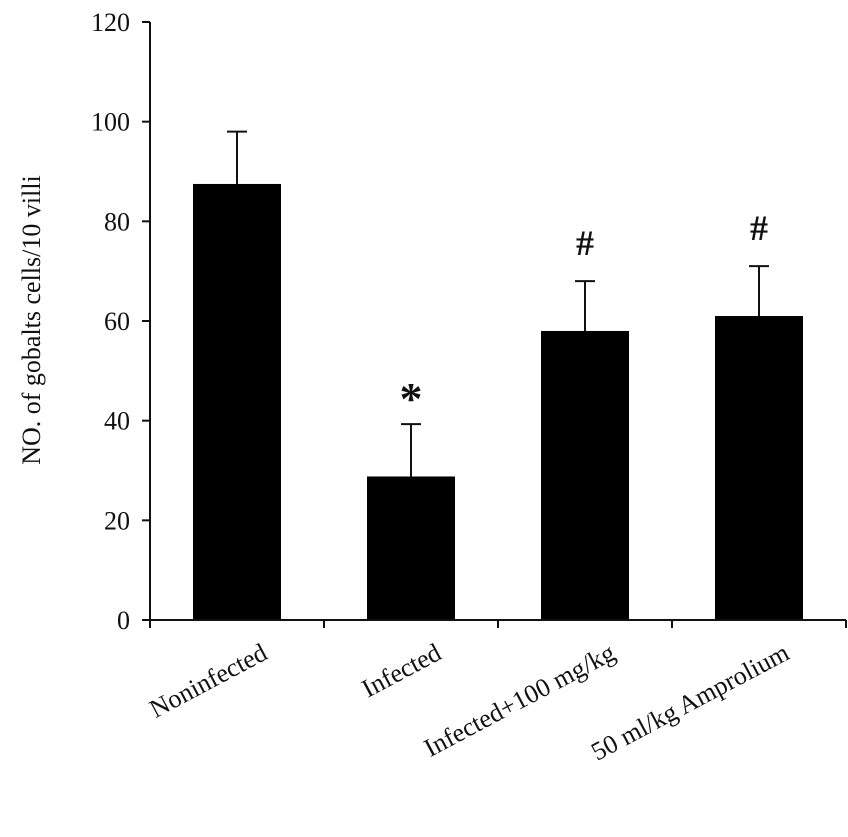 This screenshot has height=837, width=848. I want to click on significance-labels-group: * # #, so click(584, 316).